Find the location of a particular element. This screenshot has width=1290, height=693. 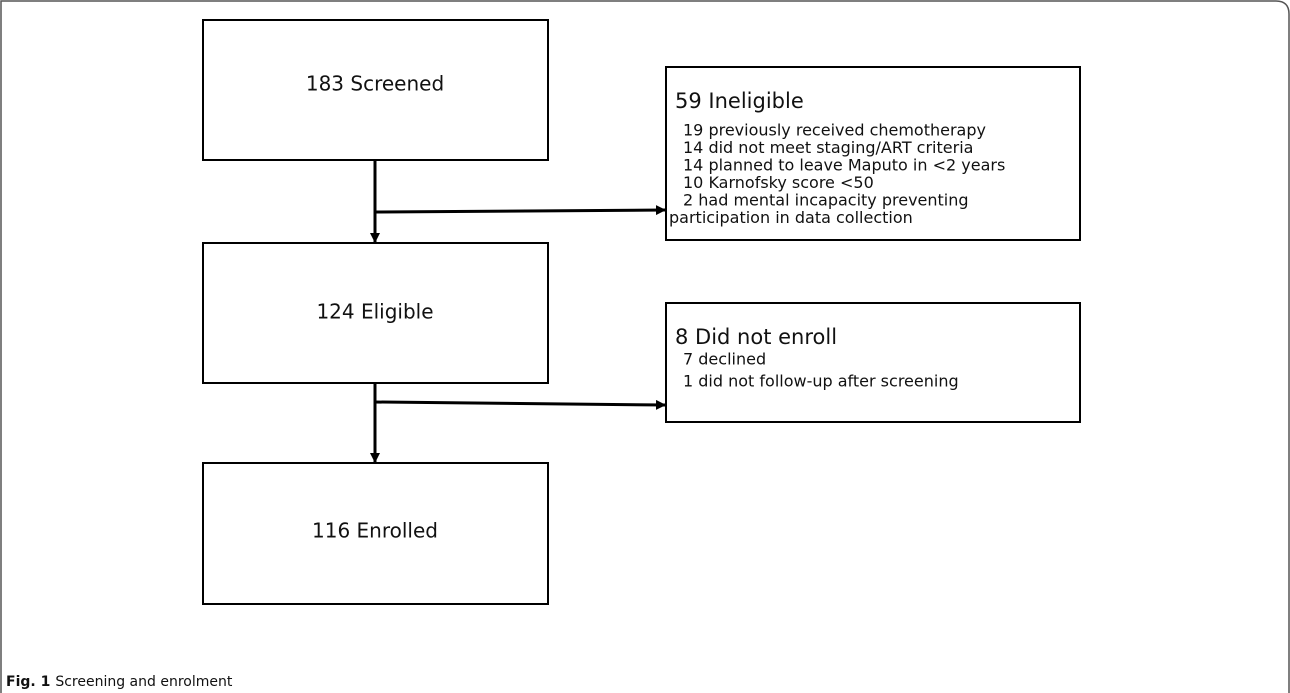

node-label: 8 Did not enroll is located at coordinates (756, 337).